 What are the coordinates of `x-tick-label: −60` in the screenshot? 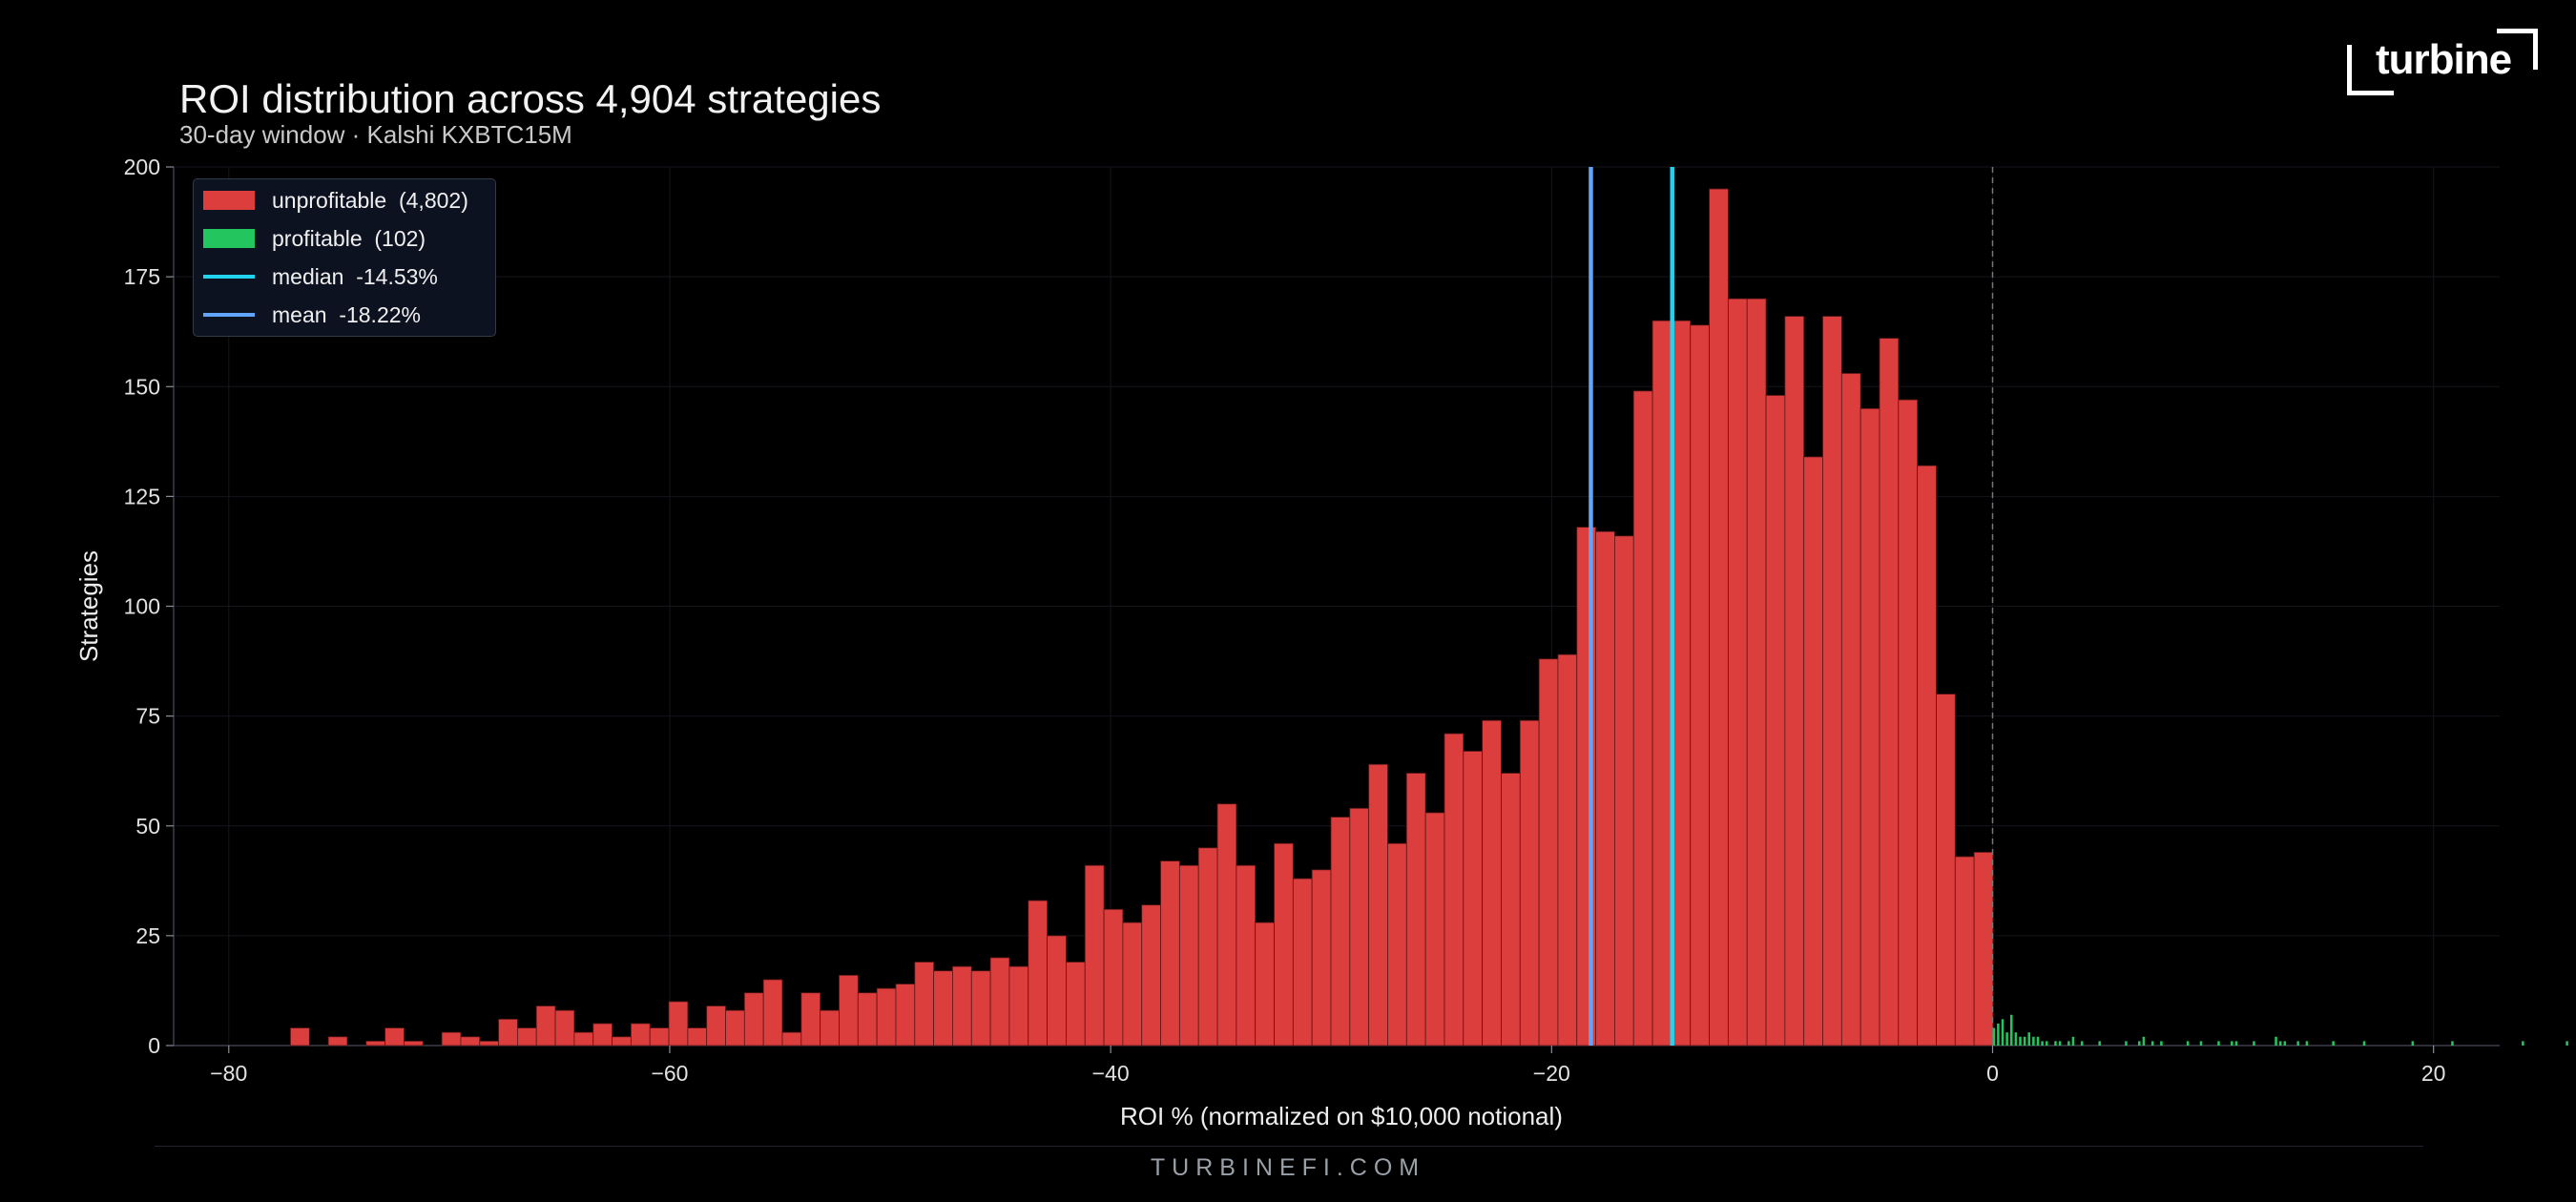 It's located at (669, 1073).